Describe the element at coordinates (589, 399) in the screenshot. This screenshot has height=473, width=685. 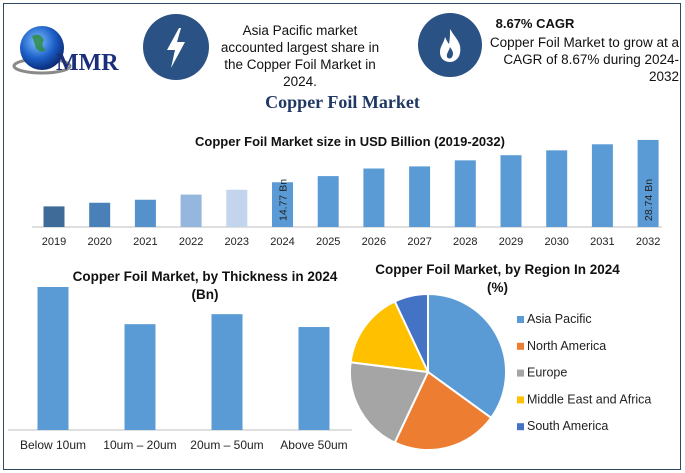
I see `legend-label: Middle East and Africa` at that location.